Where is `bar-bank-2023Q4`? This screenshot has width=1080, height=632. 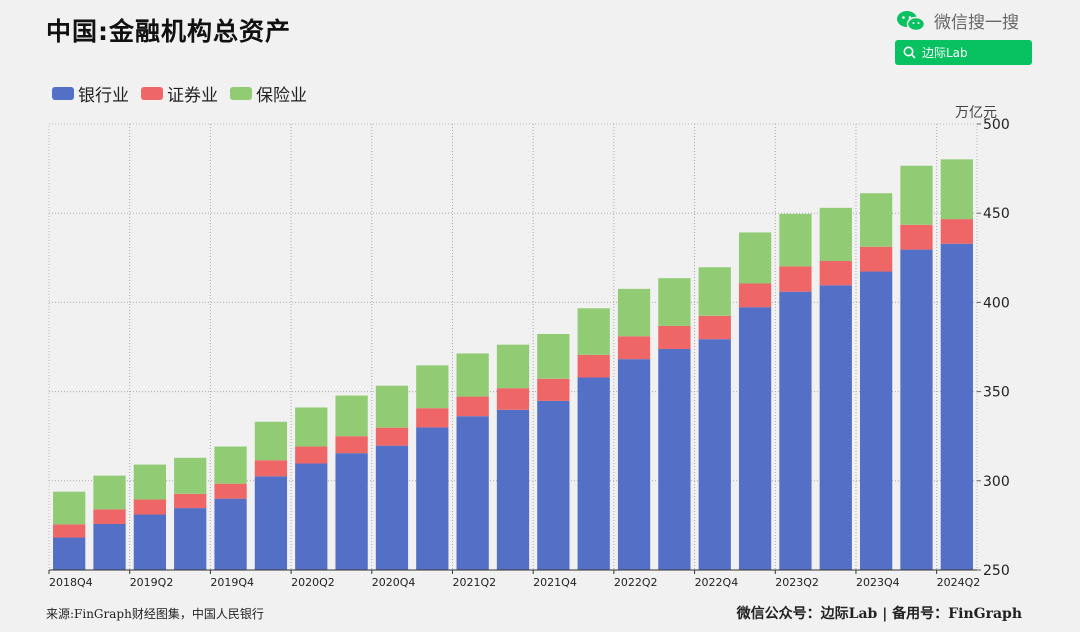
bar-bank-2023Q4 is located at coordinates (876, 420).